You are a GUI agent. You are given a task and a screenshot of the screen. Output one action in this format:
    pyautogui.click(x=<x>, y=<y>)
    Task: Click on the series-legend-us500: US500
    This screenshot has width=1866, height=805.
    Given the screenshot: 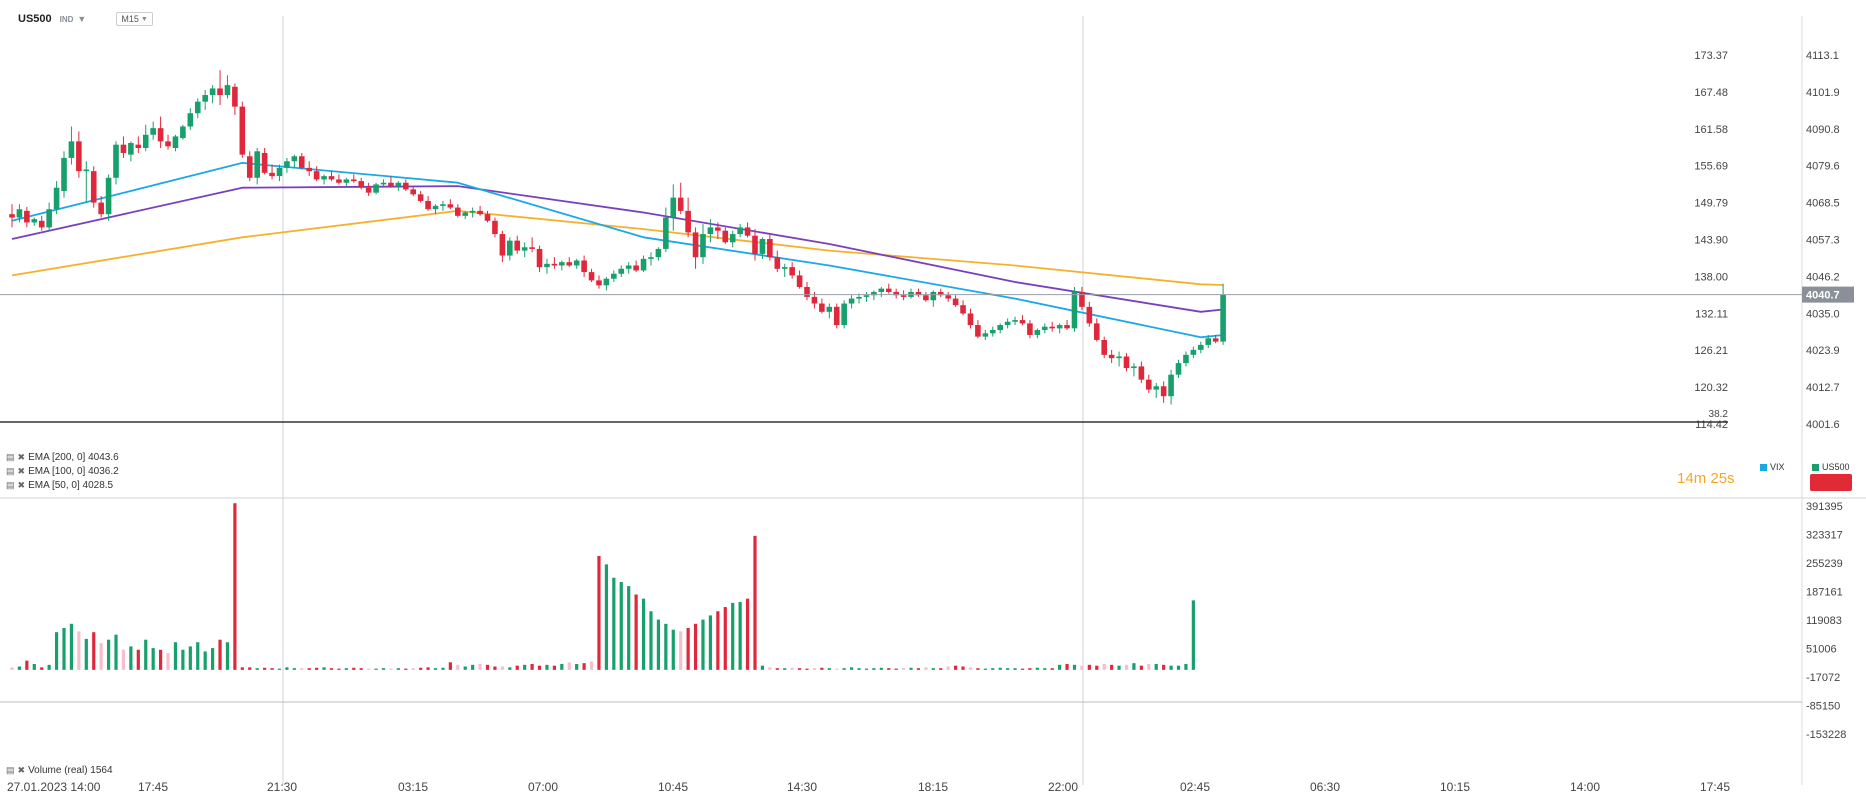 What is the action you would take?
    pyautogui.click(x=1831, y=467)
    